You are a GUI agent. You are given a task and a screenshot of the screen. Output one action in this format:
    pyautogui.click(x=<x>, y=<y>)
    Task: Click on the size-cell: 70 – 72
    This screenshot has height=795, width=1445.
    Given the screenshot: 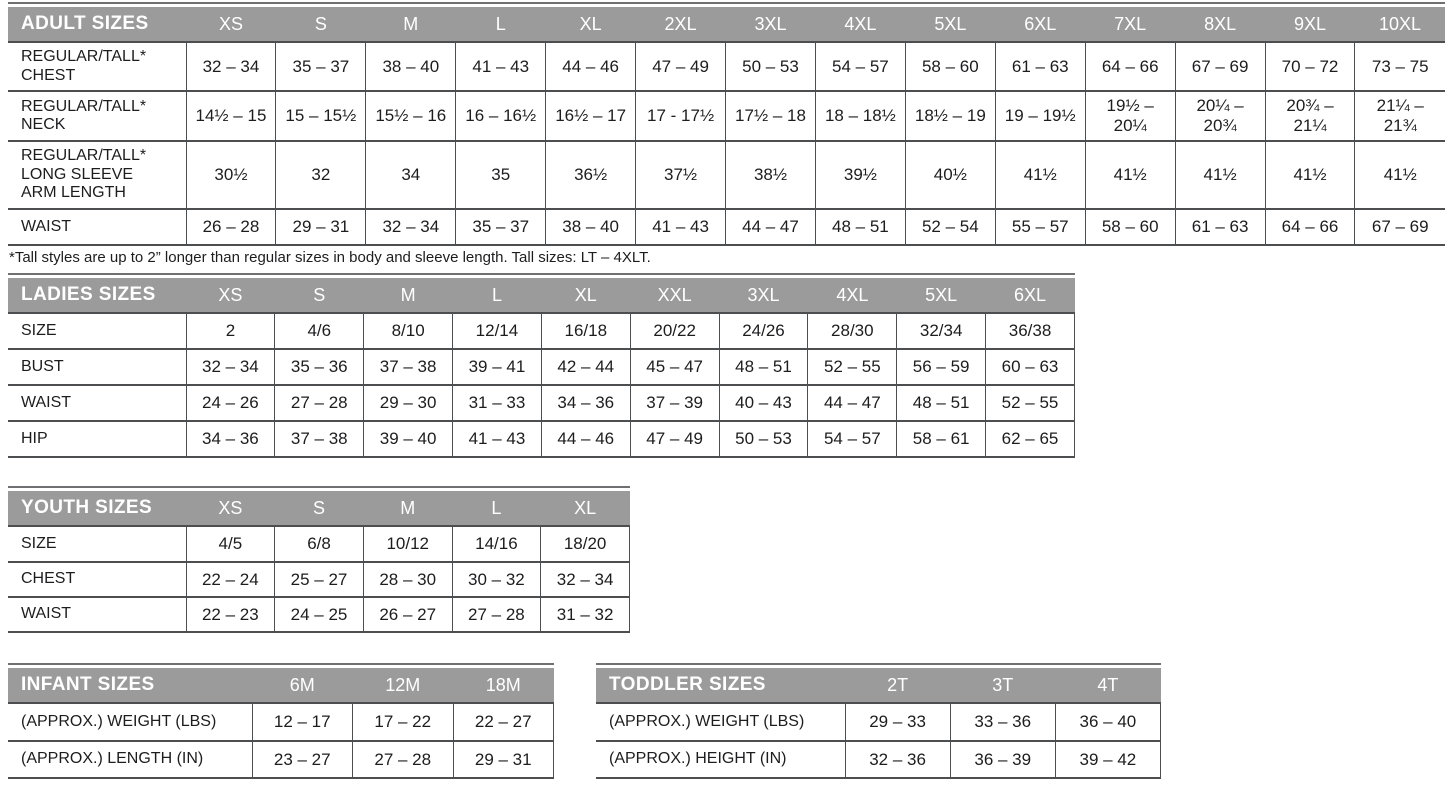 What is the action you would take?
    pyautogui.click(x=1309, y=66)
    